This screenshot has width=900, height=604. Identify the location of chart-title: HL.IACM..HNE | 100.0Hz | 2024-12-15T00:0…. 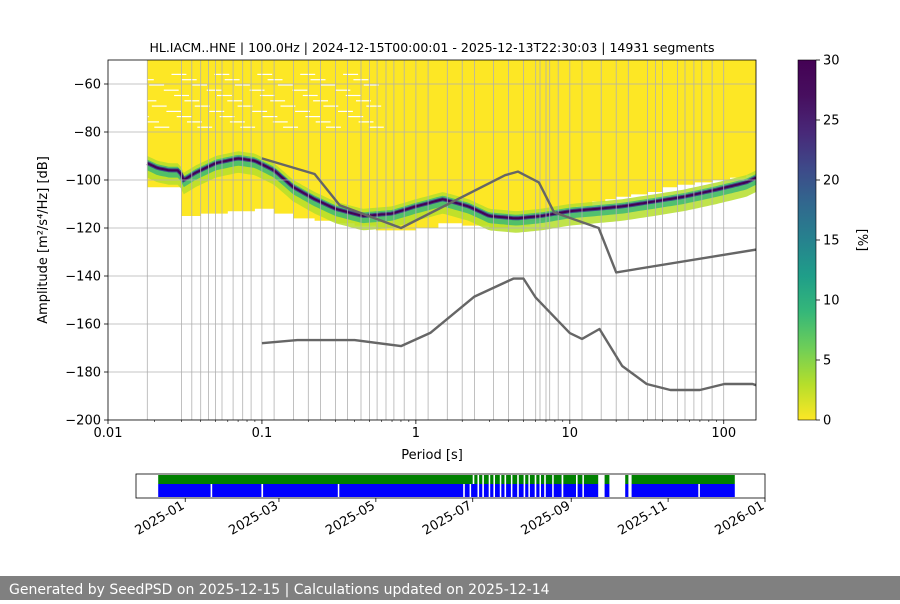
(431, 47).